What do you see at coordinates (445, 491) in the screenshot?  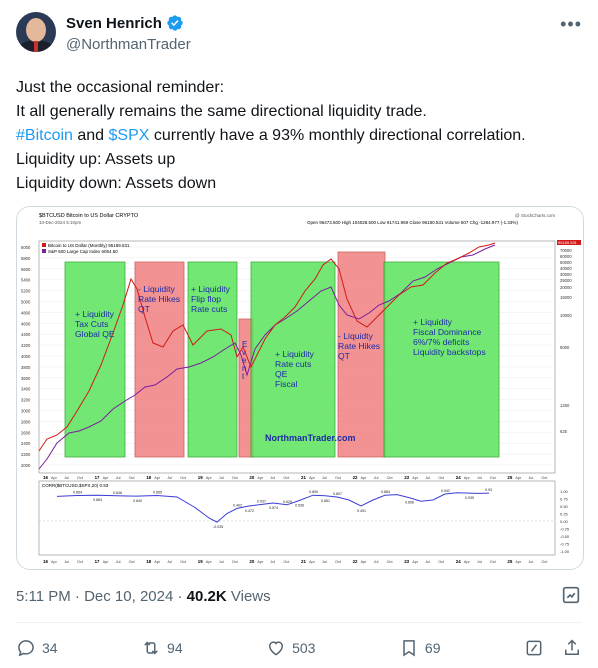 I see `corr-value-label: 0.942` at bounding box center [445, 491].